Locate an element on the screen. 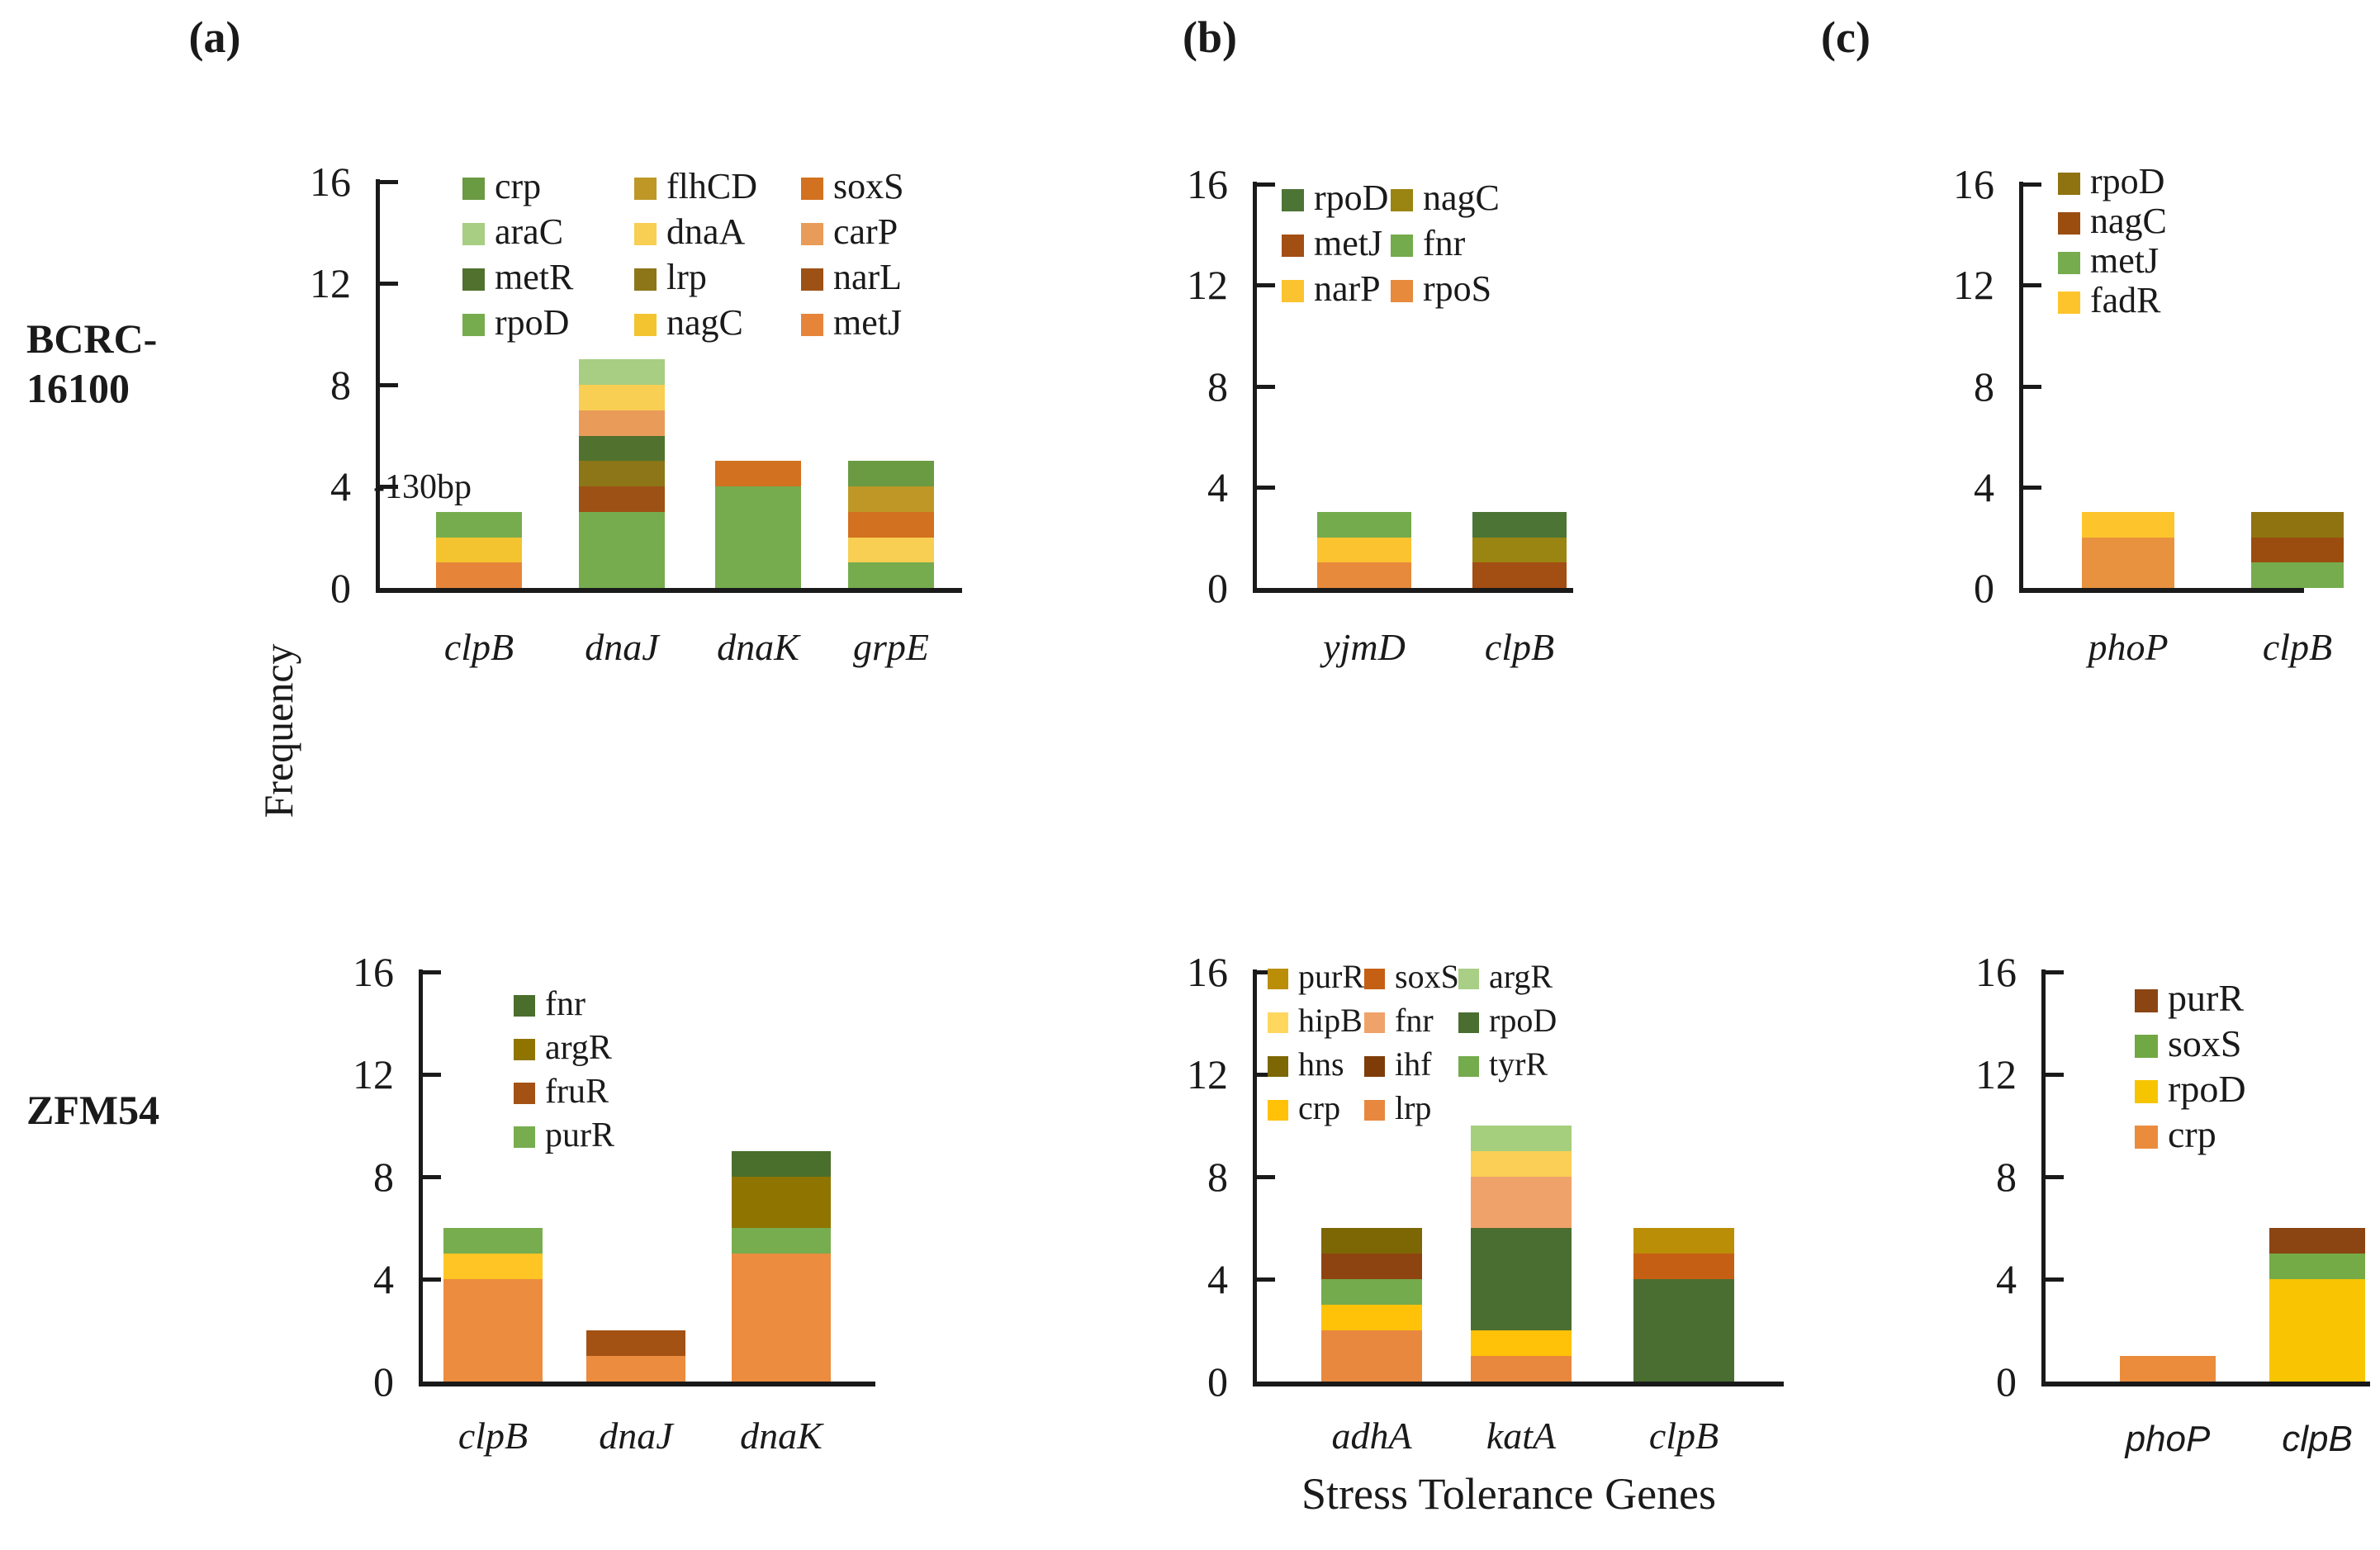 The image size is (2380, 1550). category-label-phoP: phoP is located at coordinates (2168, 1439).